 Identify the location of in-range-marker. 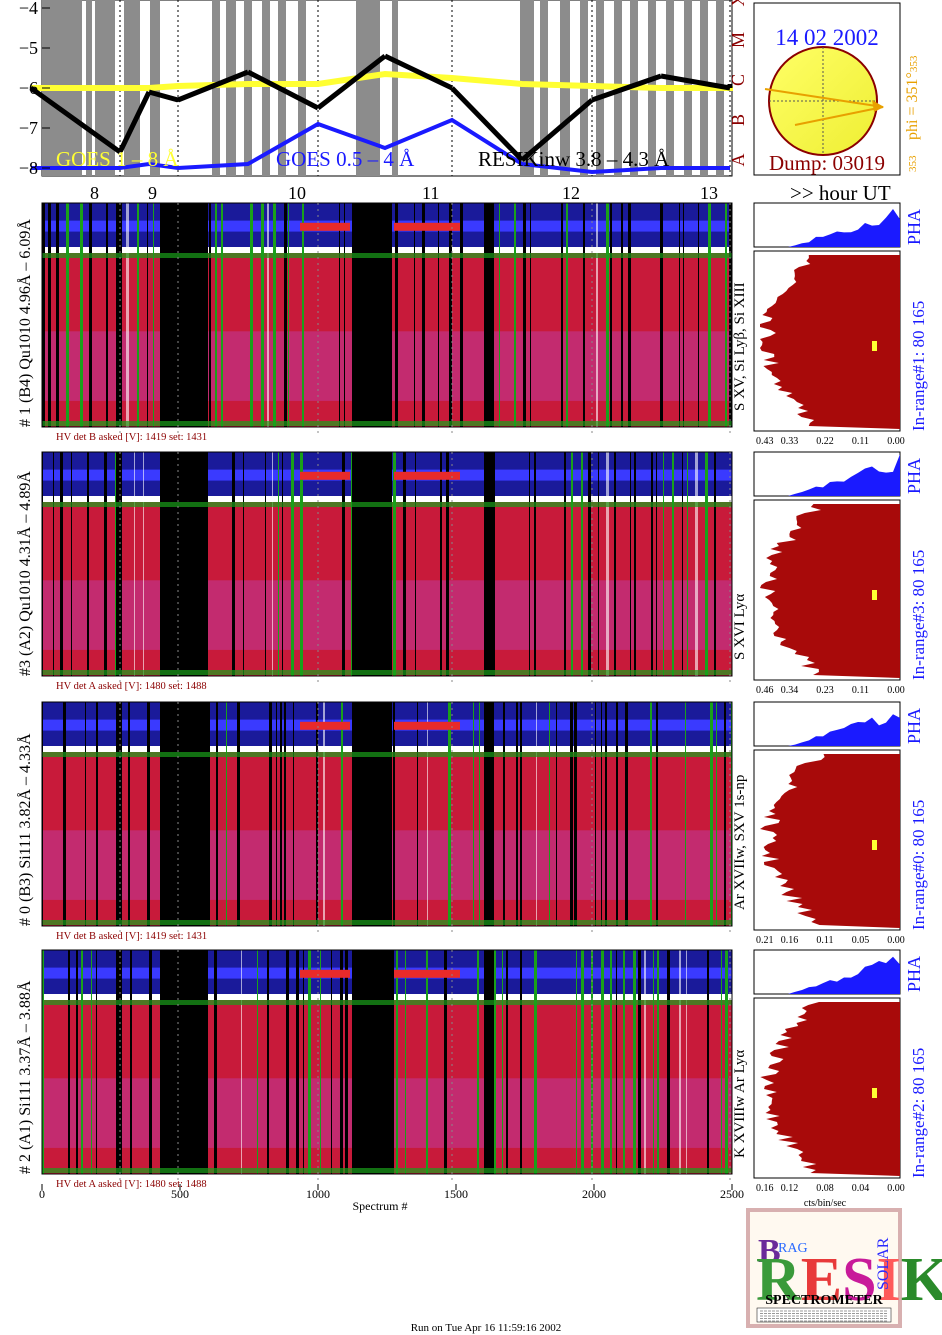
(874, 845).